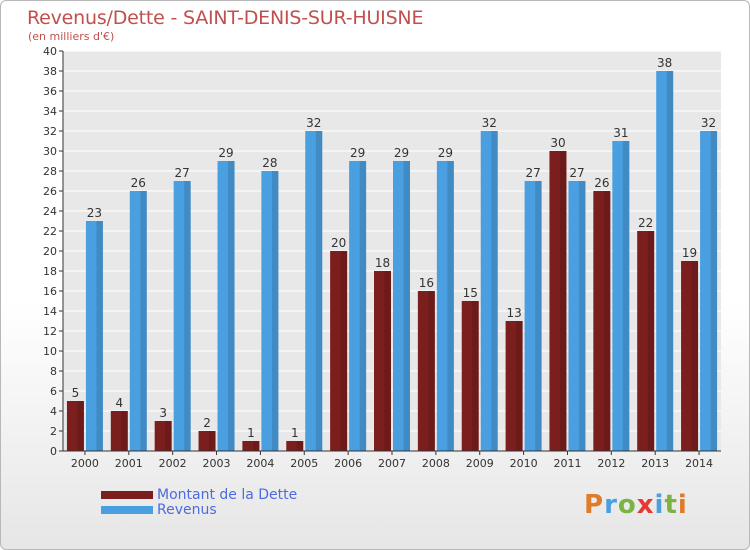 This screenshot has height=550, width=750. What do you see at coordinates (664, 63) in the screenshot?
I see `data-label-revenus: 38` at bounding box center [664, 63].